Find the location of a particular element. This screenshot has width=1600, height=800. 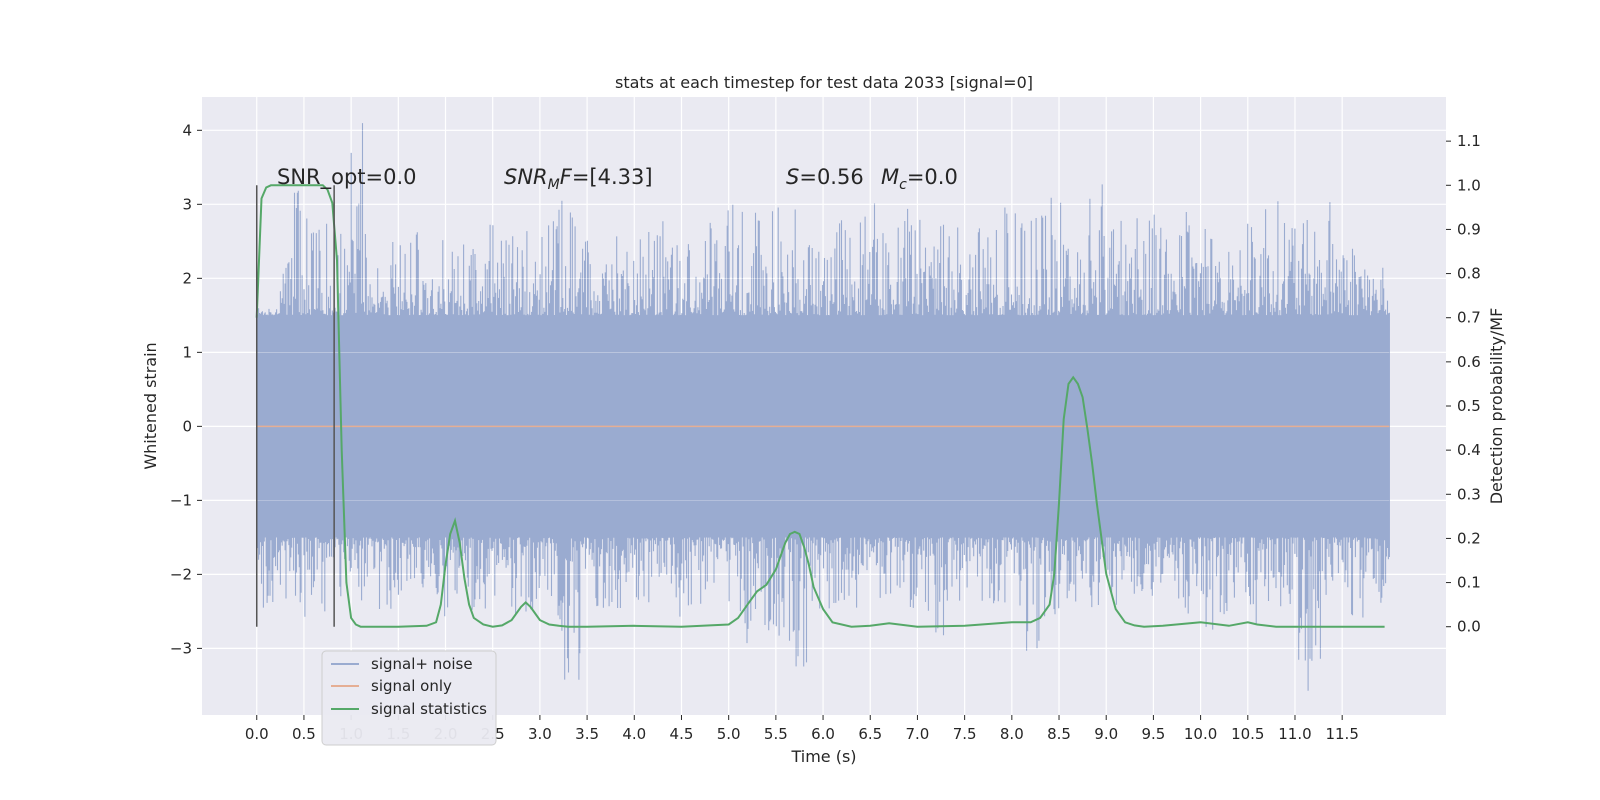

x-tick-label: 8.5 is located at coordinates (1059, 734).